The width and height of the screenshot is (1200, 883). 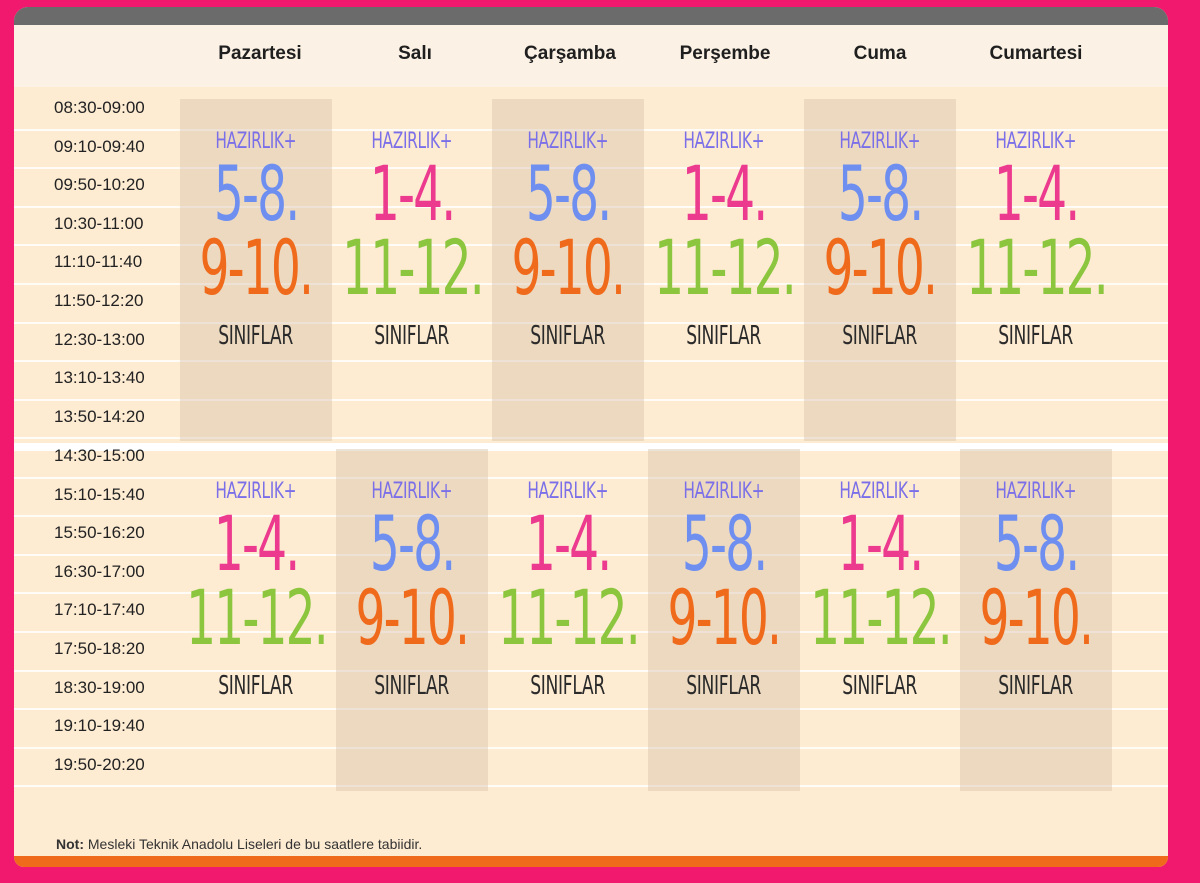 I want to click on footnote-label: Not:, so click(x=70, y=844).